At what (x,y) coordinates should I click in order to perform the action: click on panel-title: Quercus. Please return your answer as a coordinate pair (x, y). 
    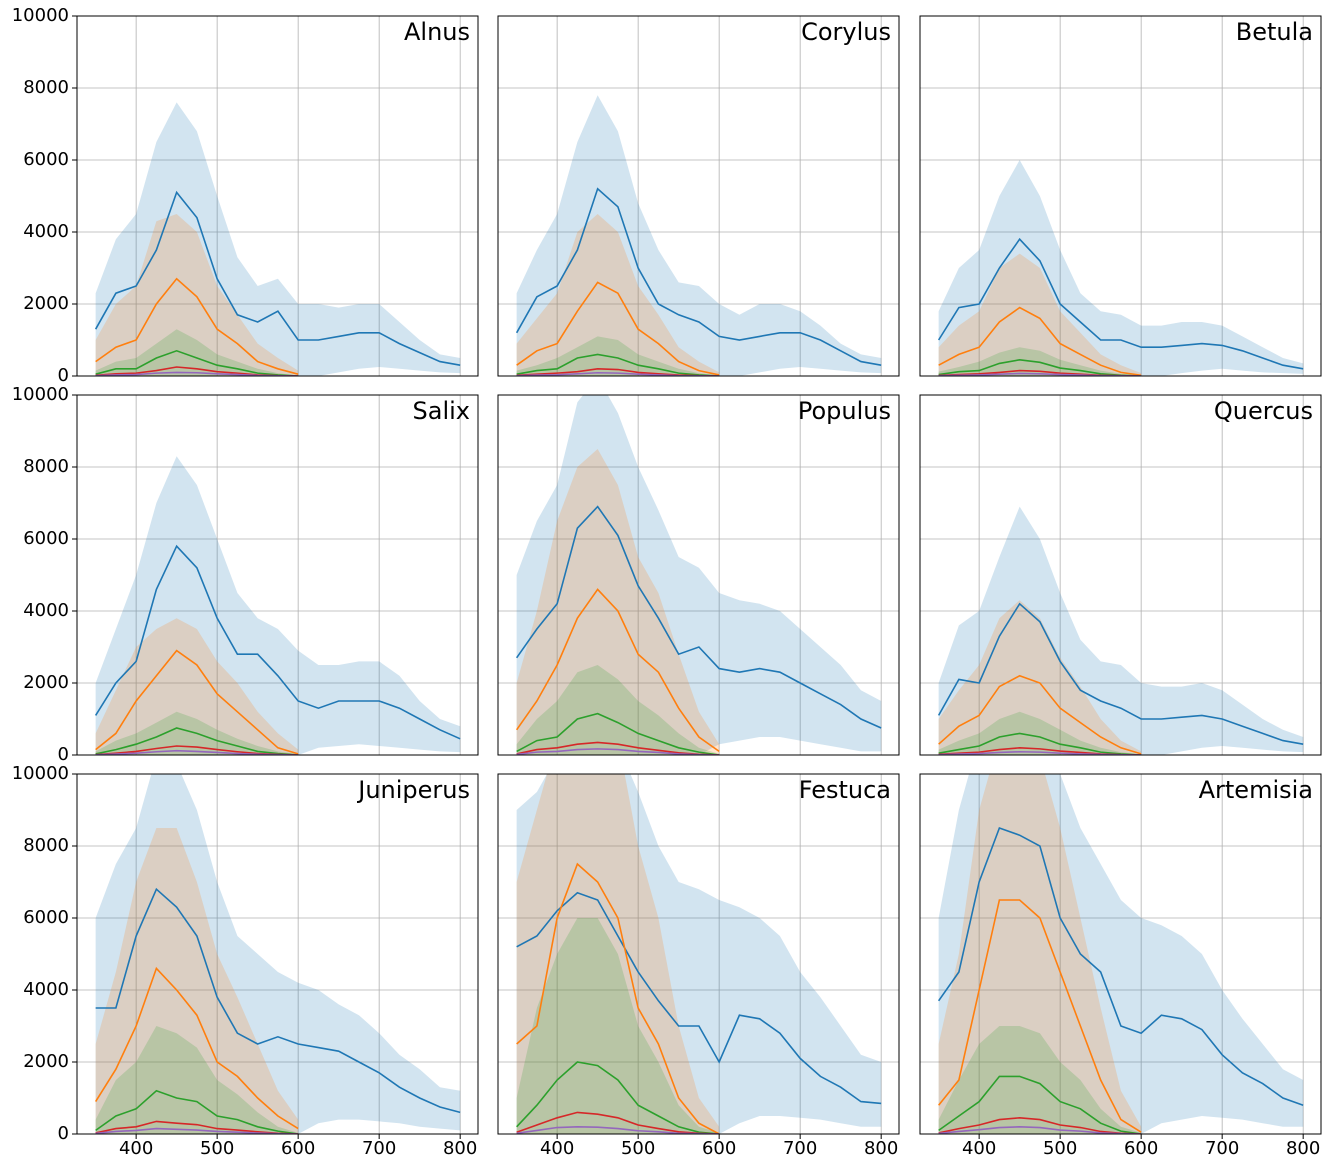
    Looking at the image, I should click on (1263, 411).